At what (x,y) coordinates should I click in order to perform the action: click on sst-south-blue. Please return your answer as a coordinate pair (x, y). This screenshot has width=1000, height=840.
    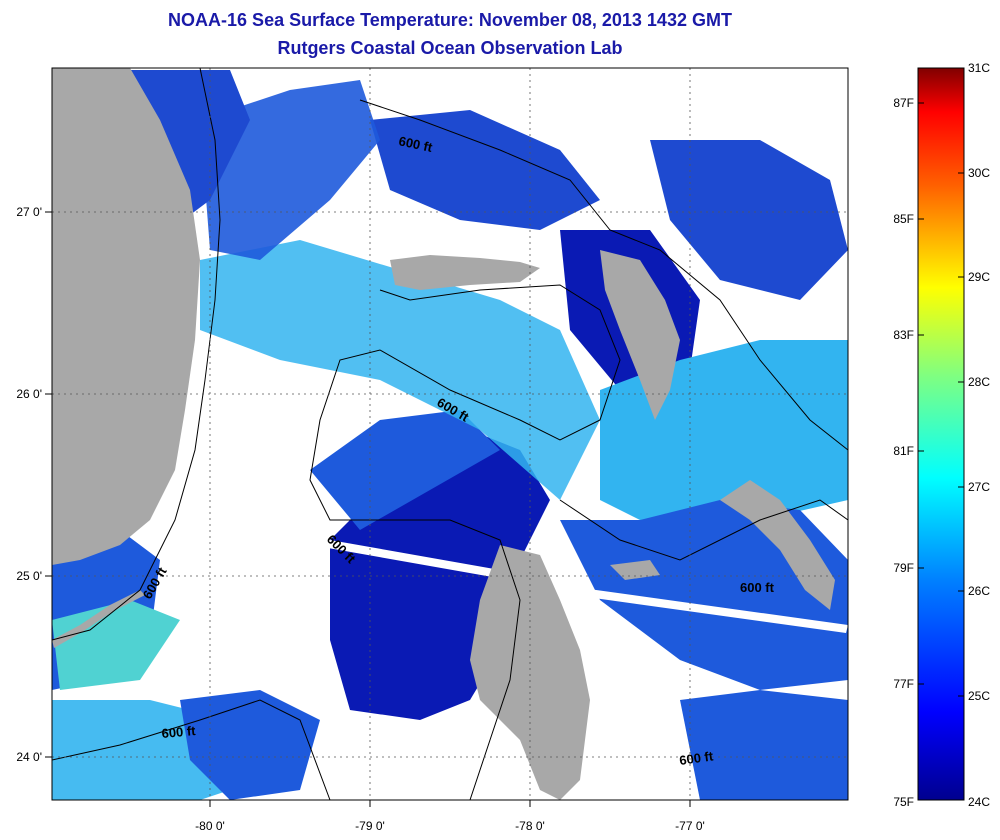
    Looking at the image, I should click on (250, 745).